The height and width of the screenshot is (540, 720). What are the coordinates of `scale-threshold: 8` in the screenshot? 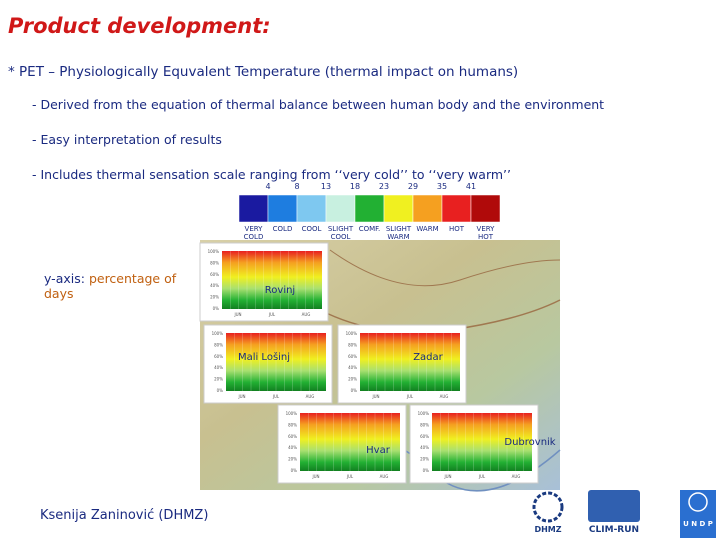 It's located at (296, 186).